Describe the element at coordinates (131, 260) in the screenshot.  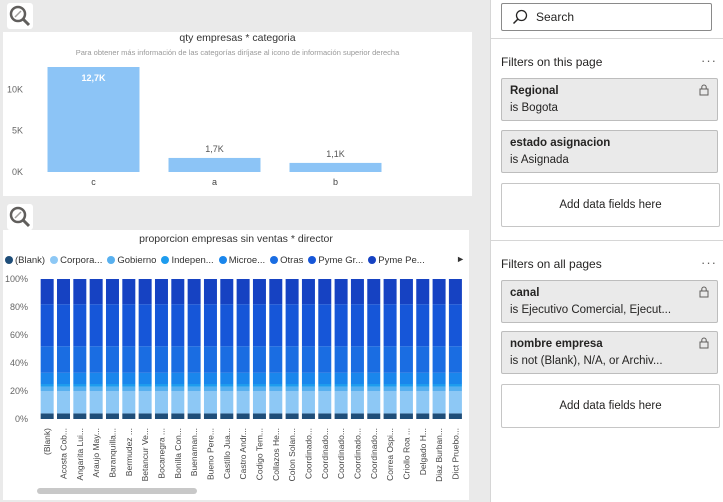
I see `legend-entry: Gobierno` at that location.